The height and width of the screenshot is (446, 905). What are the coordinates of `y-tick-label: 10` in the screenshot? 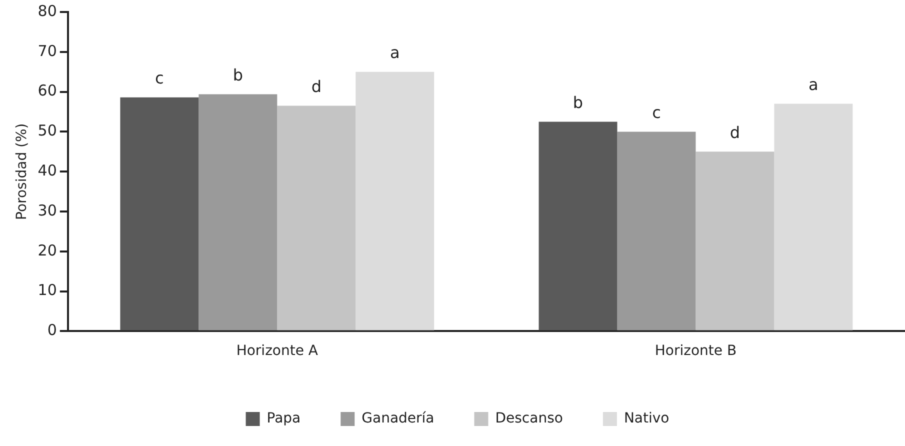 It's located at (47, 290).